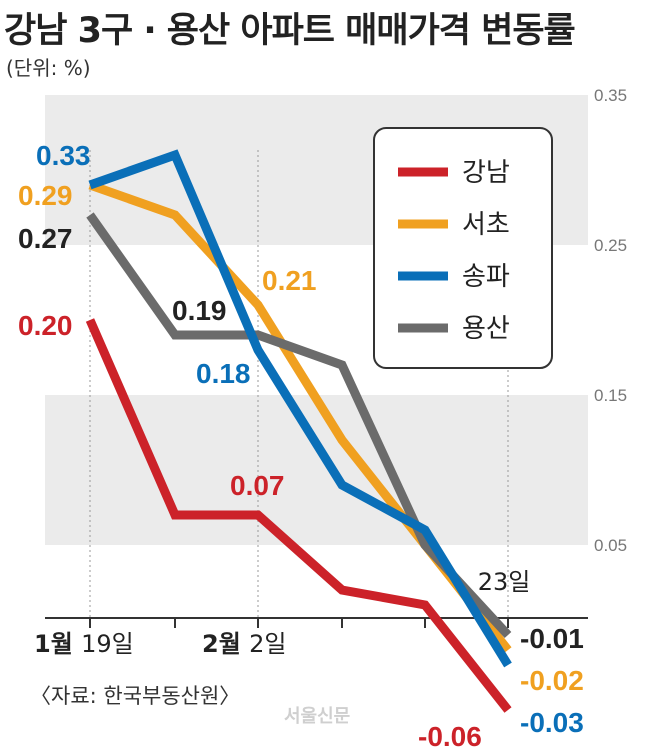  What do you see at coordinates (84, 644) in the screenshot?
I see `x-tick-label: 1월 19일` at bounding box center [84, 644].